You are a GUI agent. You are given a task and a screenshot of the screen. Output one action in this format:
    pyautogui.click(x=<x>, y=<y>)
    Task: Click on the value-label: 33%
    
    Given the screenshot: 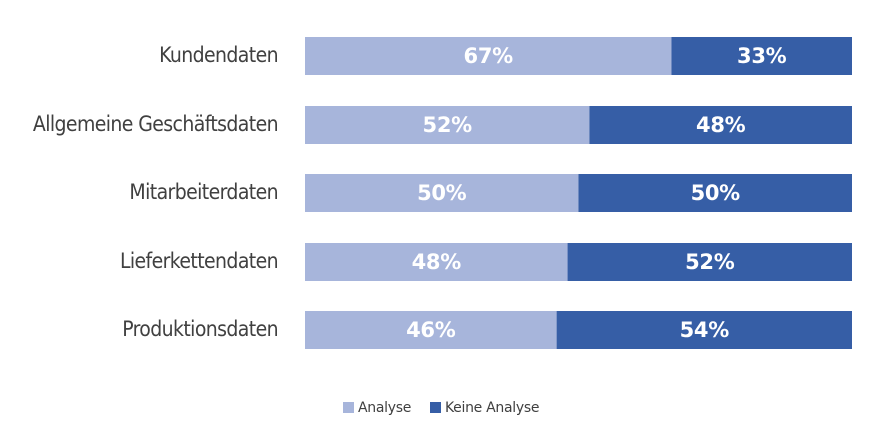 What is the action you would take?
    pyautogui.click(x=762, y=56)
    